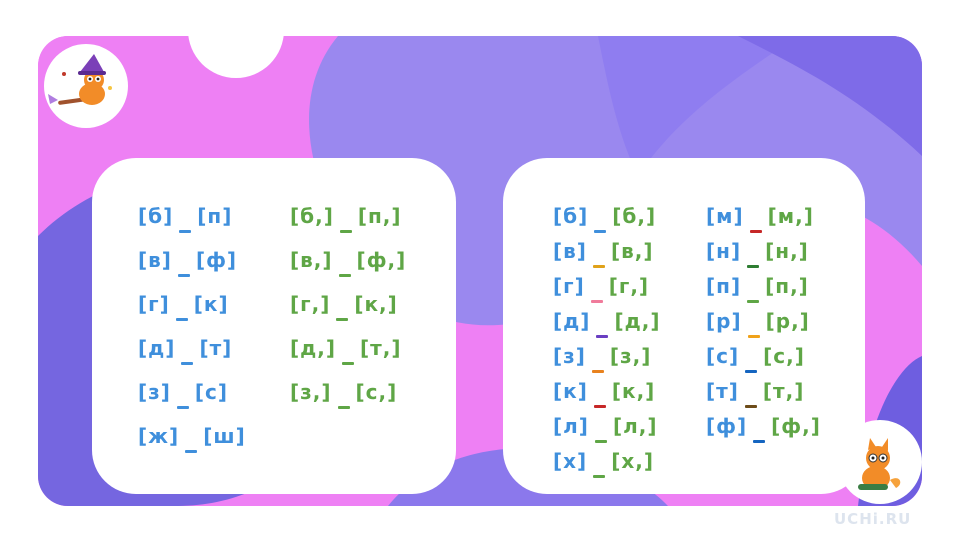 The height and width of the screenshot is (540, 960). I want to click on consonant-pair: [в] [ф], so click(187, 262).